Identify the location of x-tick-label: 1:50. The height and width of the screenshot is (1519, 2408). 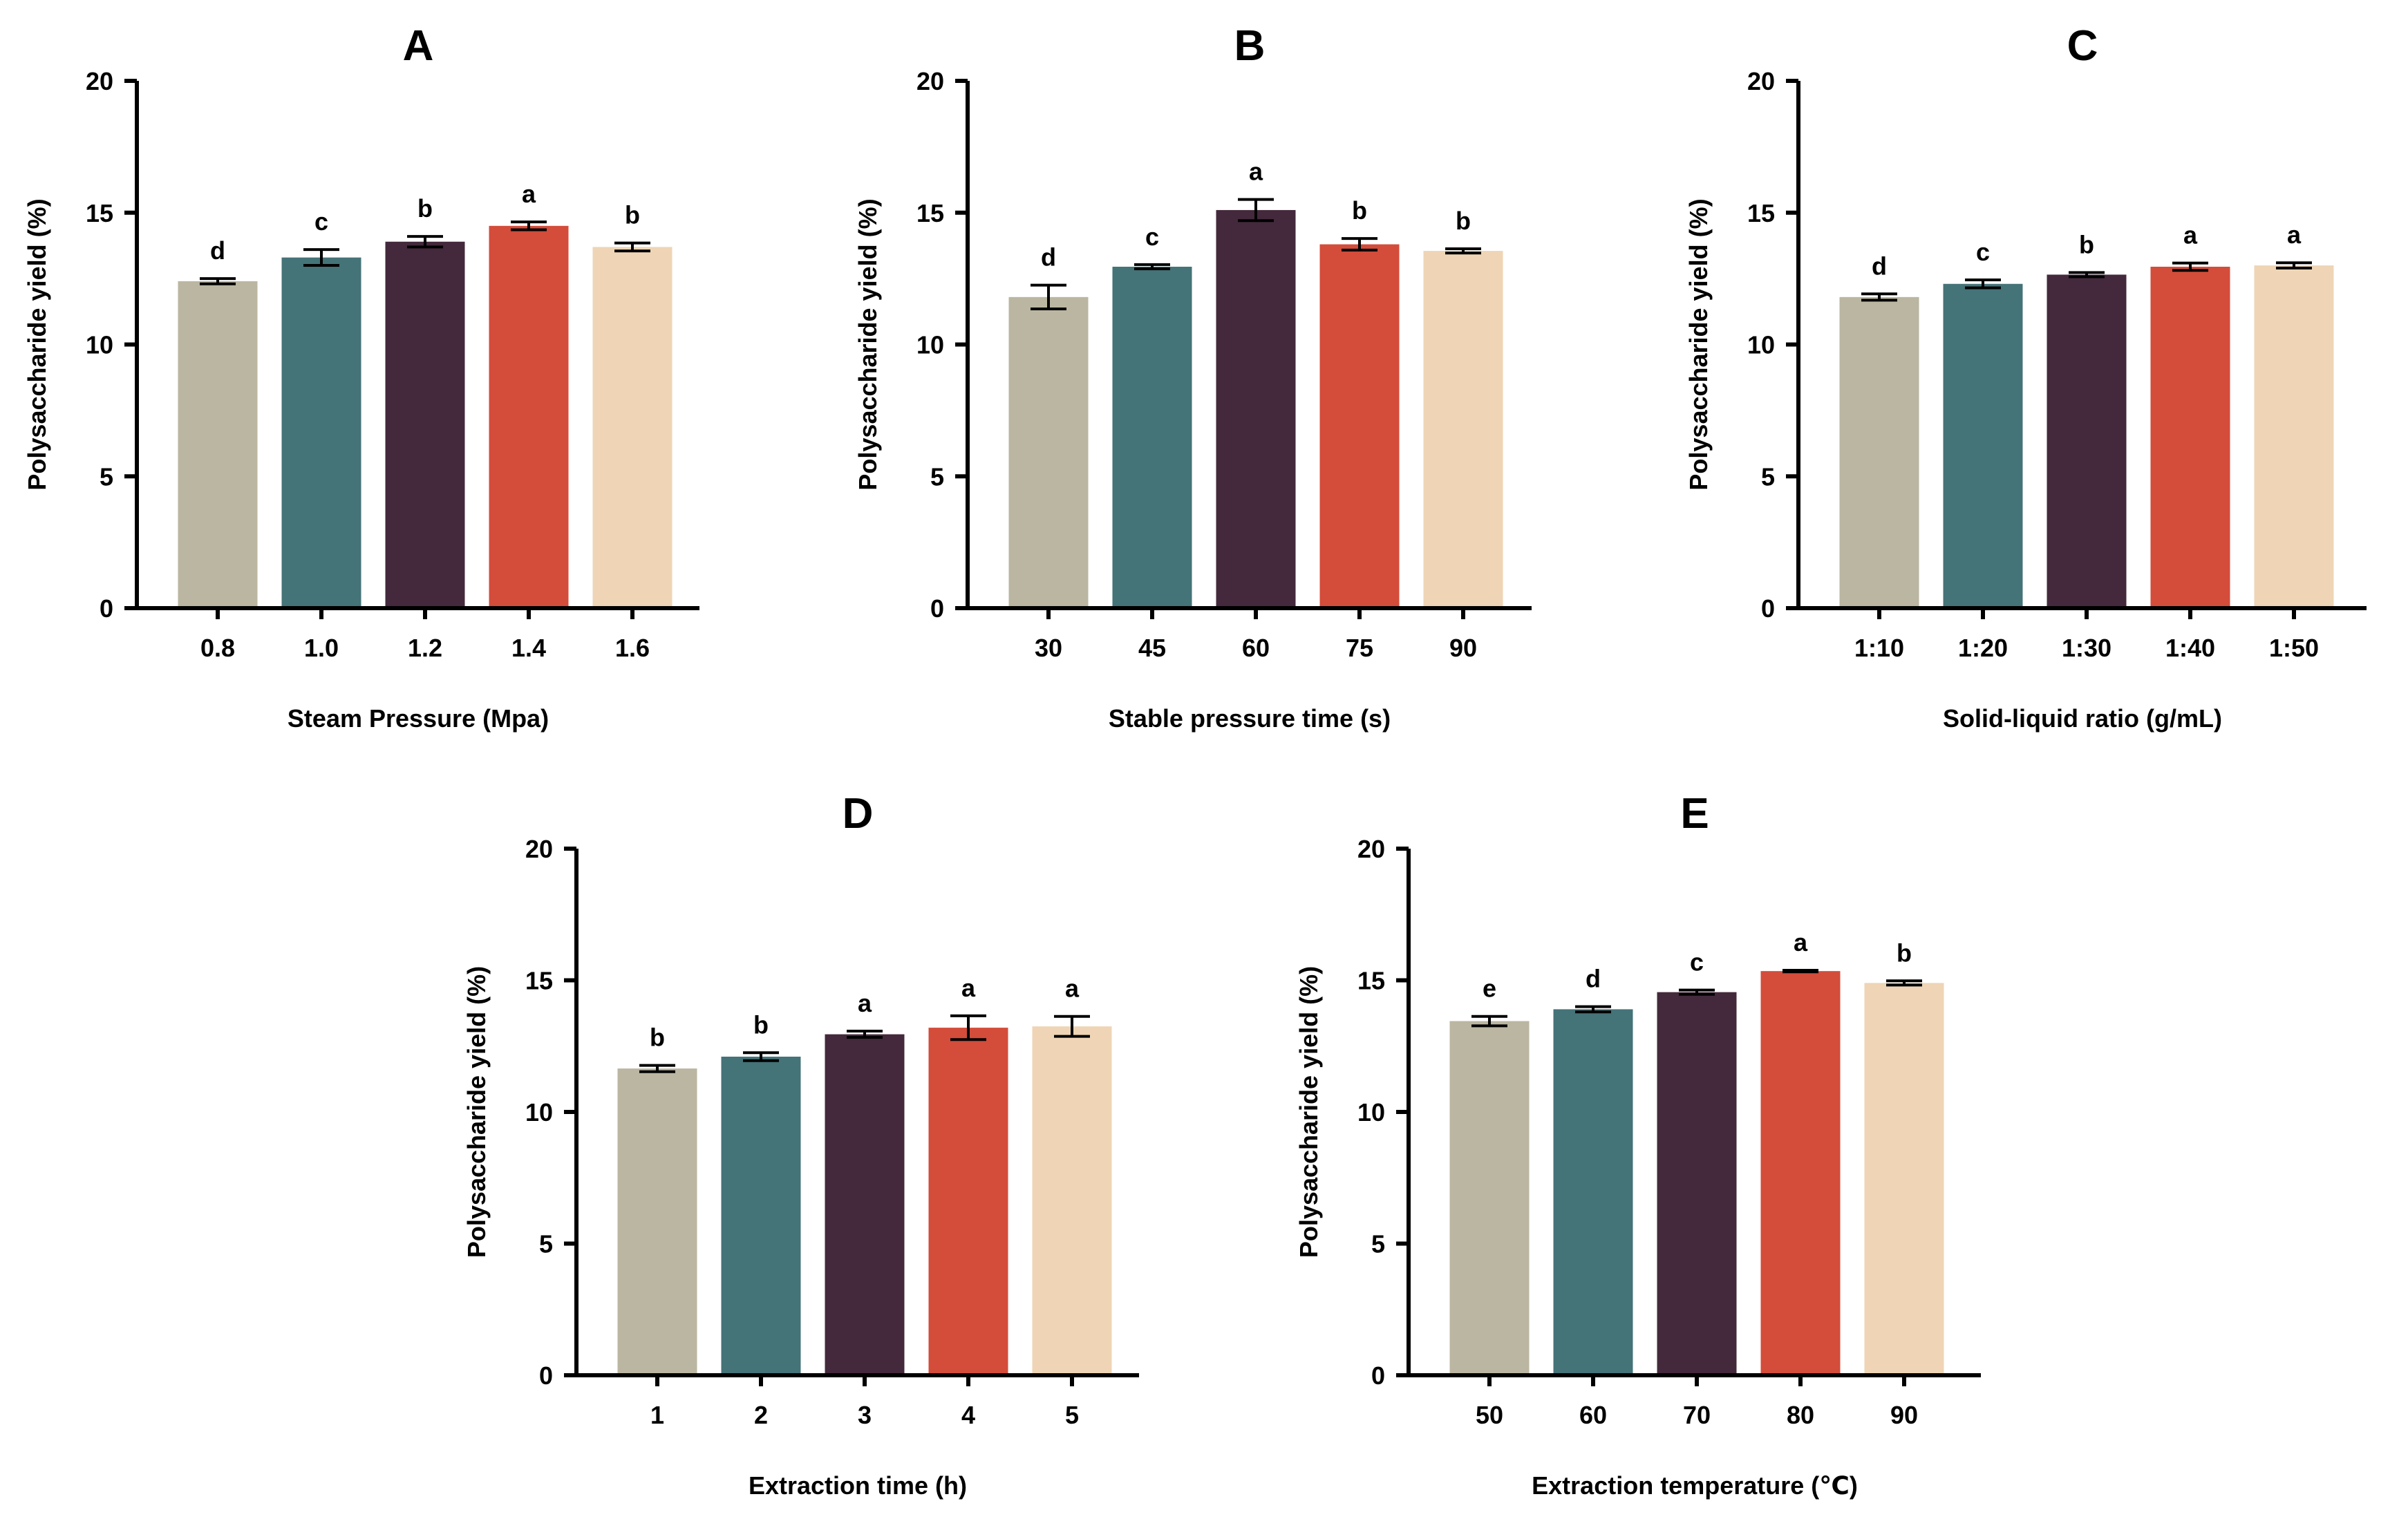
(2294, 648).